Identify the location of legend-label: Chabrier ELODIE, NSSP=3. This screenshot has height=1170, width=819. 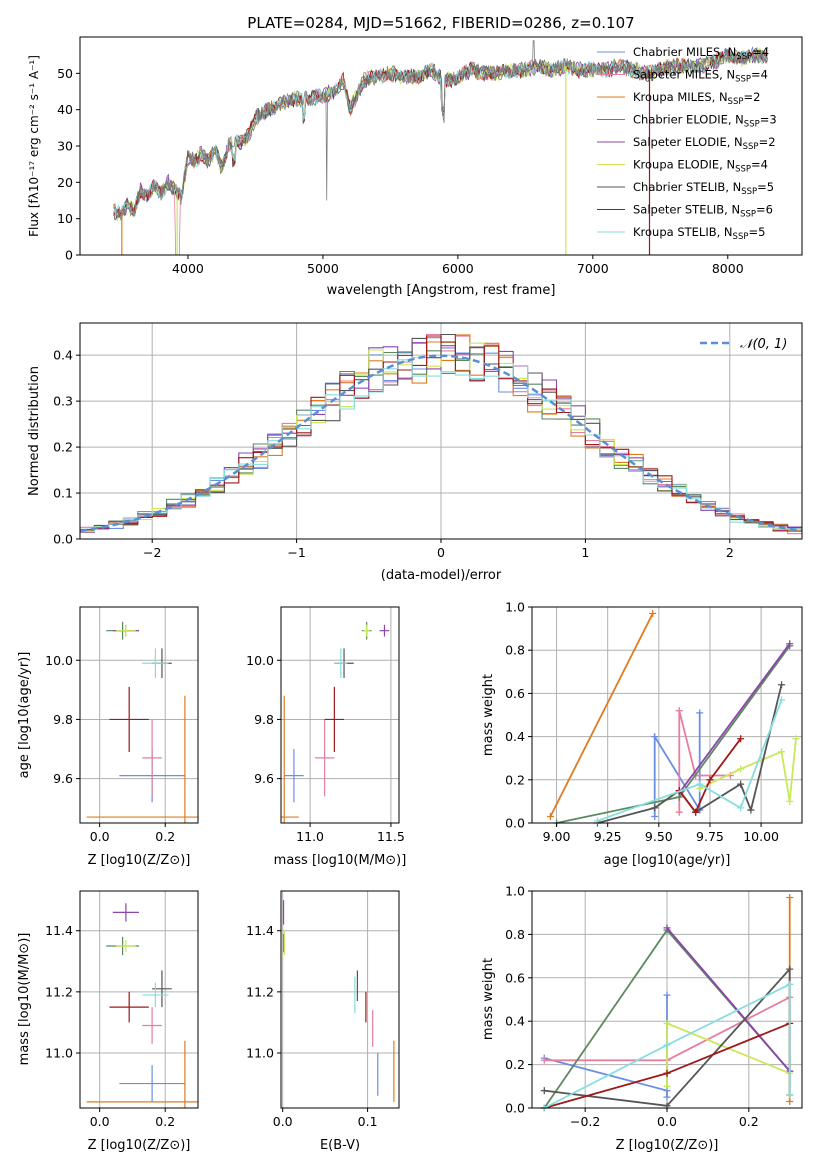
(705, 121).